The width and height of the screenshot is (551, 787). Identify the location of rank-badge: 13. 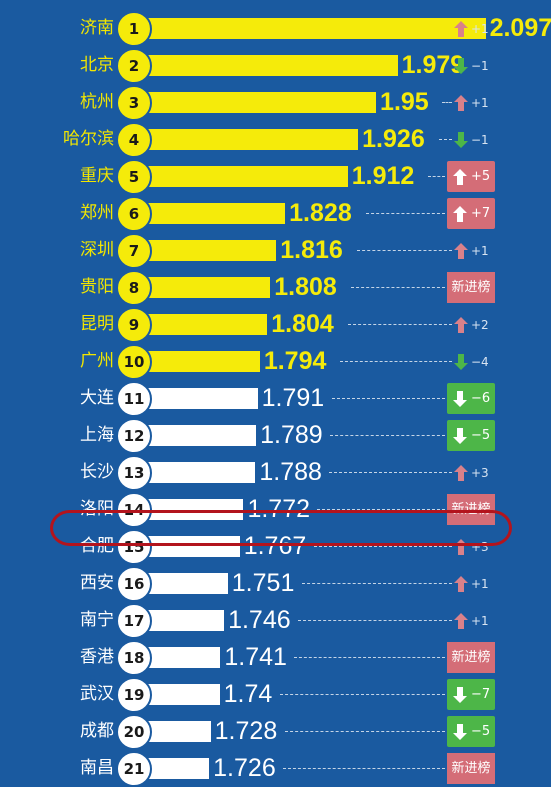
(134, 473).